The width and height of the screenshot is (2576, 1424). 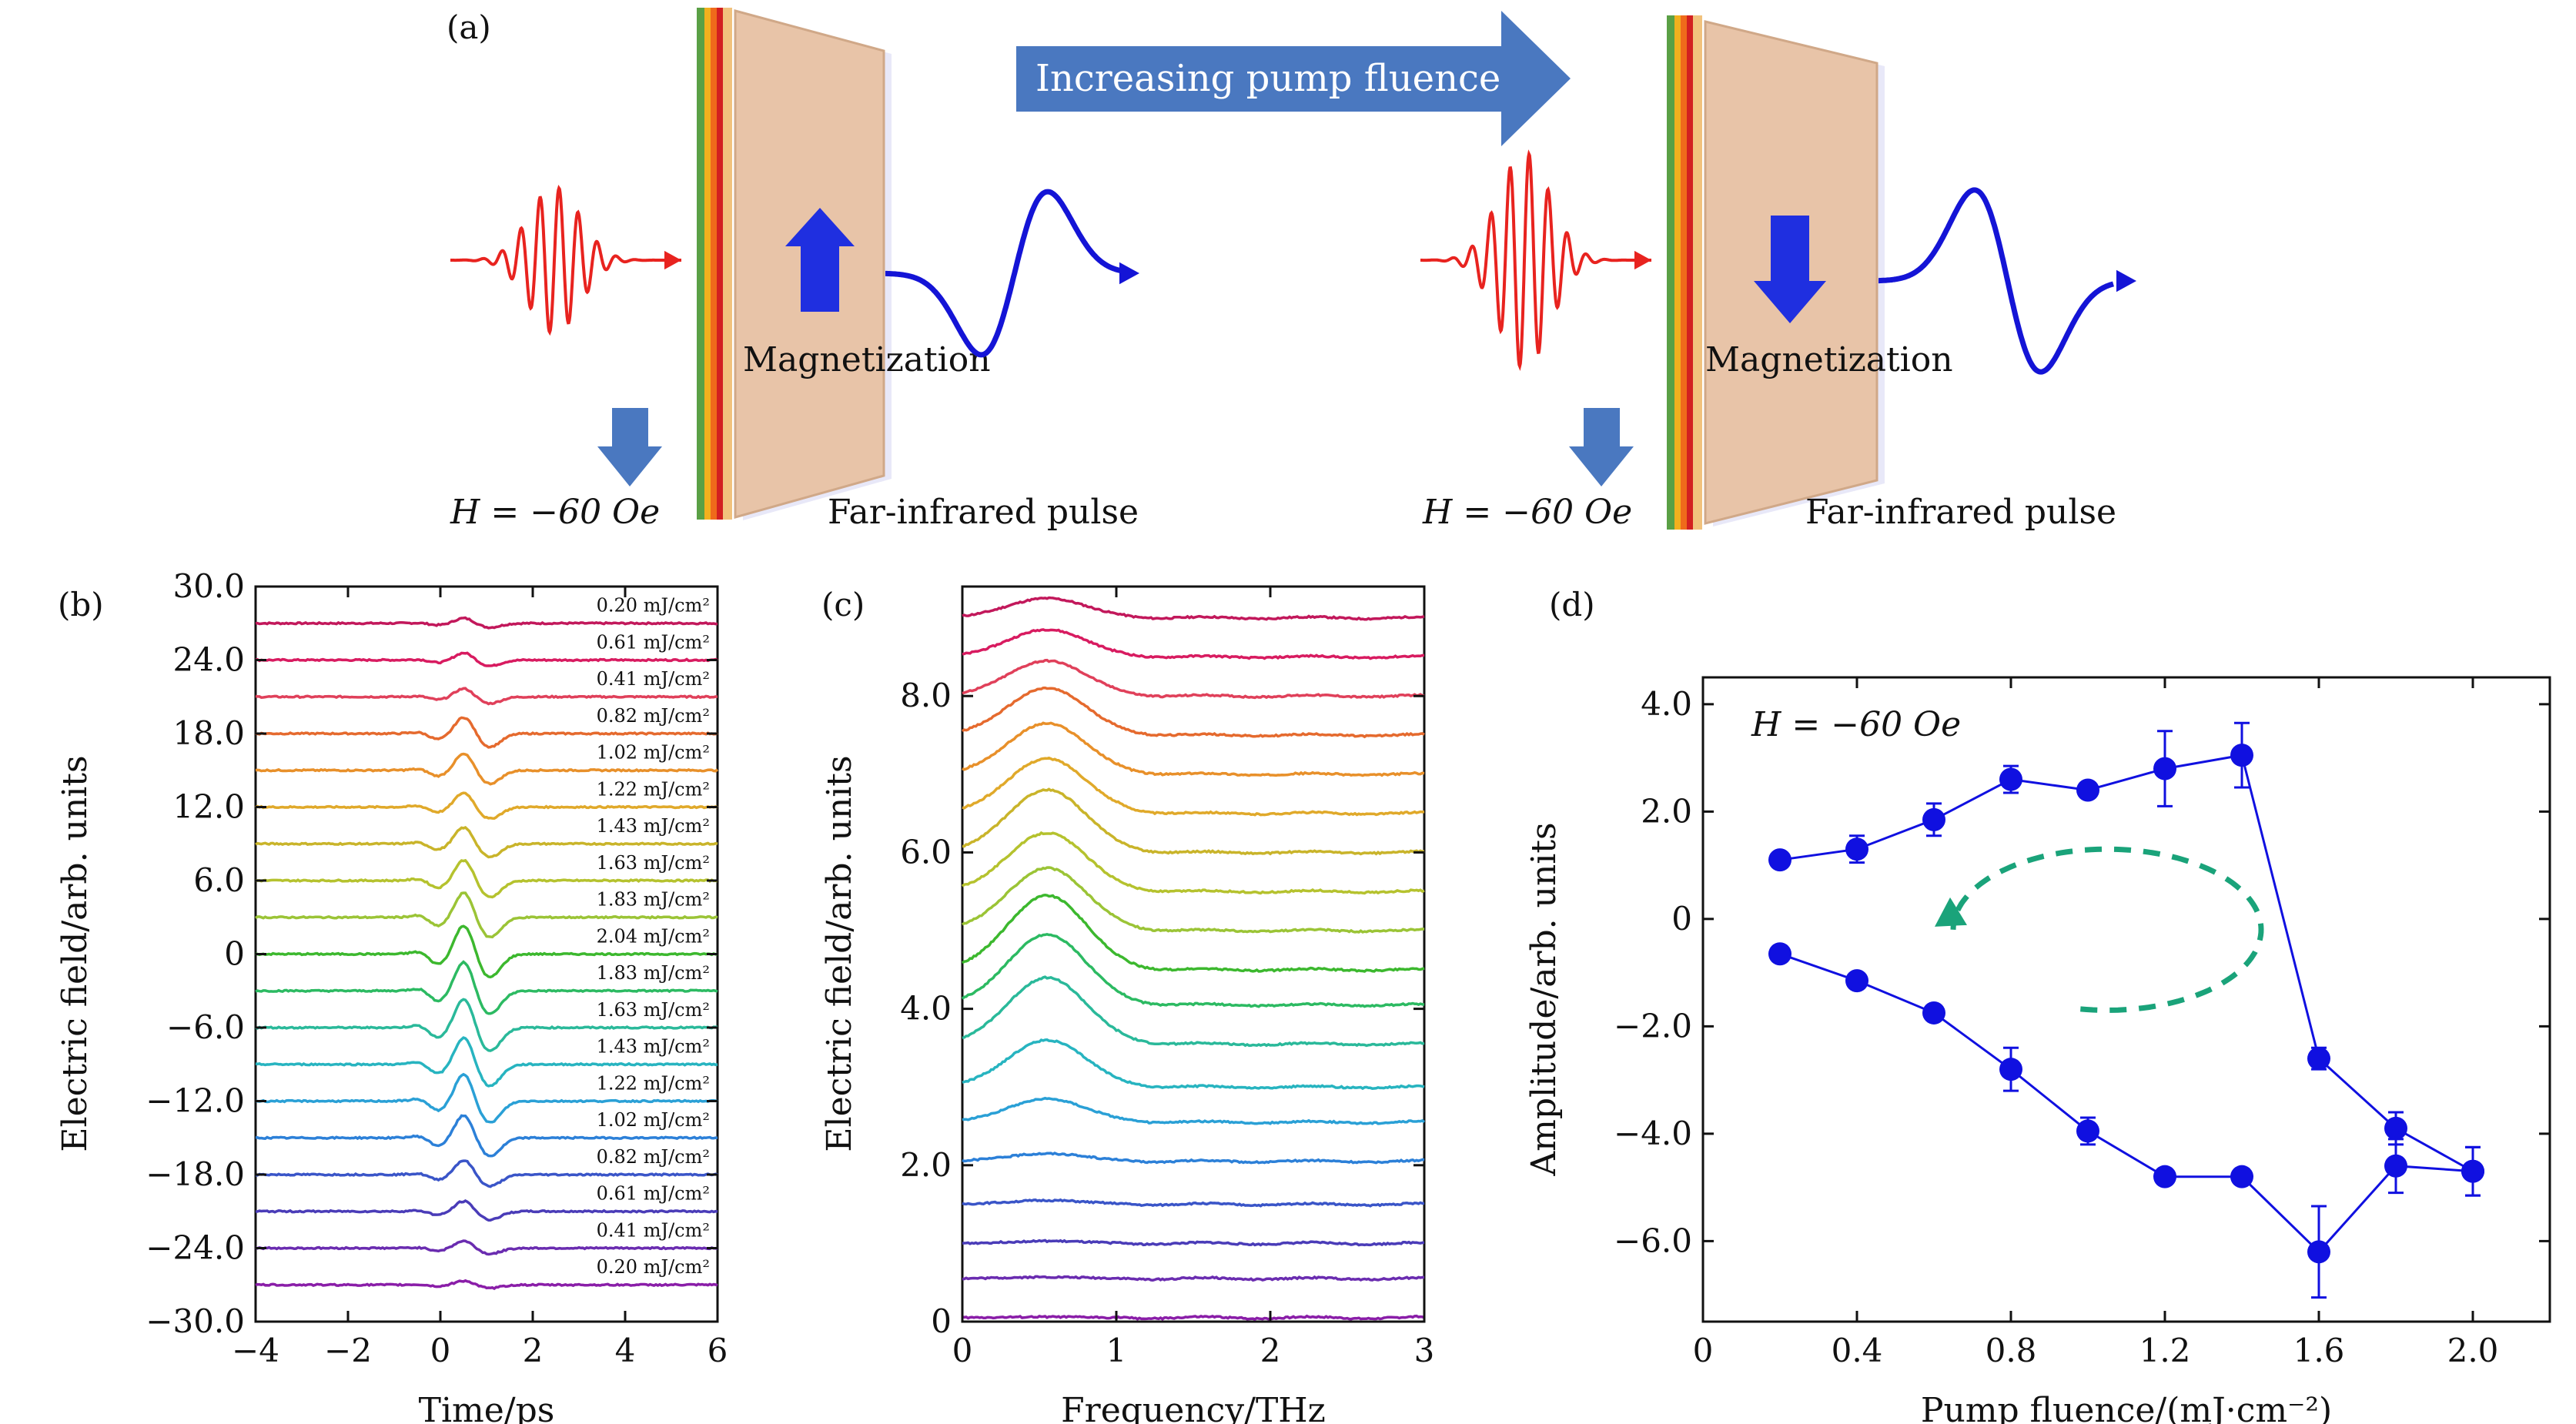 What do you see at coordinates (626, 1351) in the screenshot?
I see `panel-b-xtick-label: 4` at bounding box center [626, 1351].